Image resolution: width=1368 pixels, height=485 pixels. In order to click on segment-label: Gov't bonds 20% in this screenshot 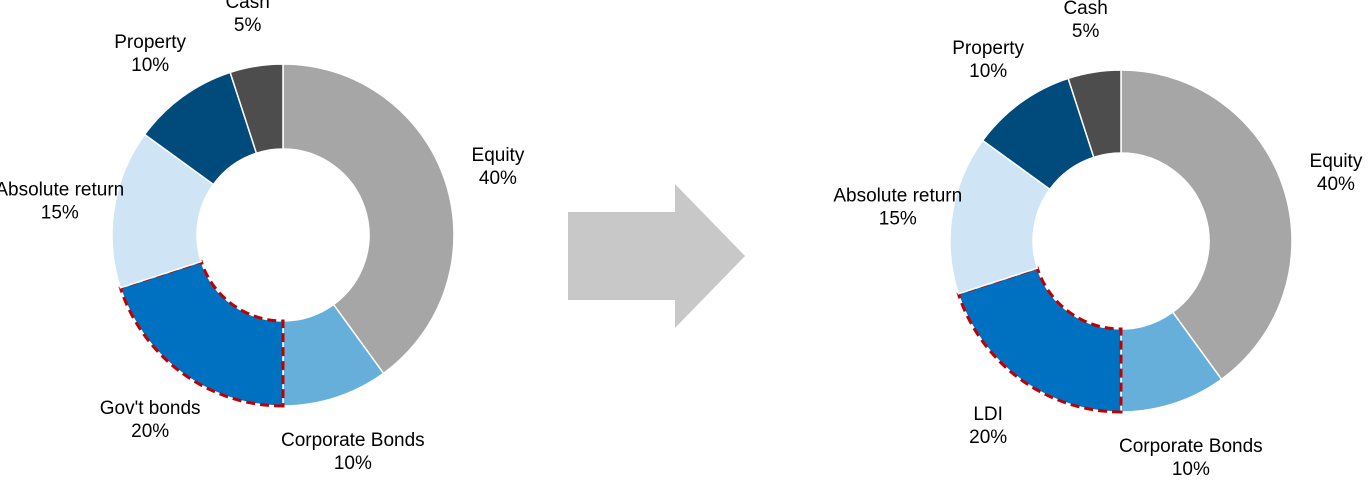, I will do `click(150, 420)`.